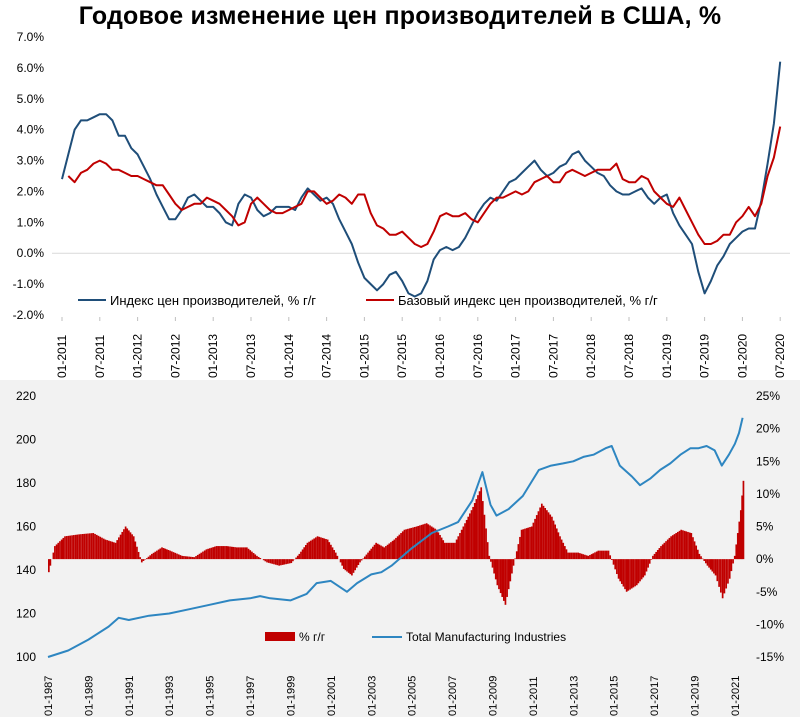 The height and width of the screenshot is (717, 800). What do you see at coordinates (770, 657) in the screenshot?
I see `y-right-tick-label: -15%` at bounding box center [770, 657].